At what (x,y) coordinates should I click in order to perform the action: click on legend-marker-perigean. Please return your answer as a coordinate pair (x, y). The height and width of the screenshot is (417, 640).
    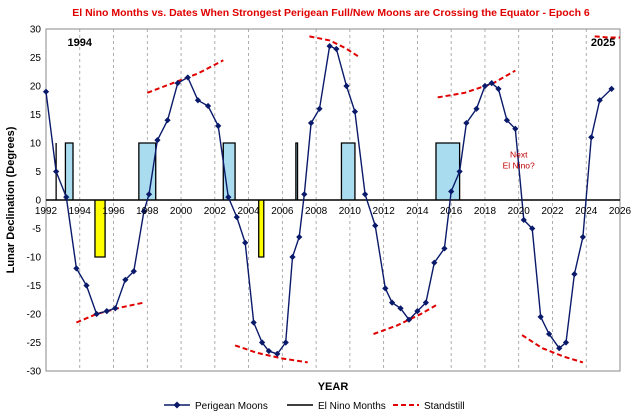
    Looking at the image, I should click on (177, 405).